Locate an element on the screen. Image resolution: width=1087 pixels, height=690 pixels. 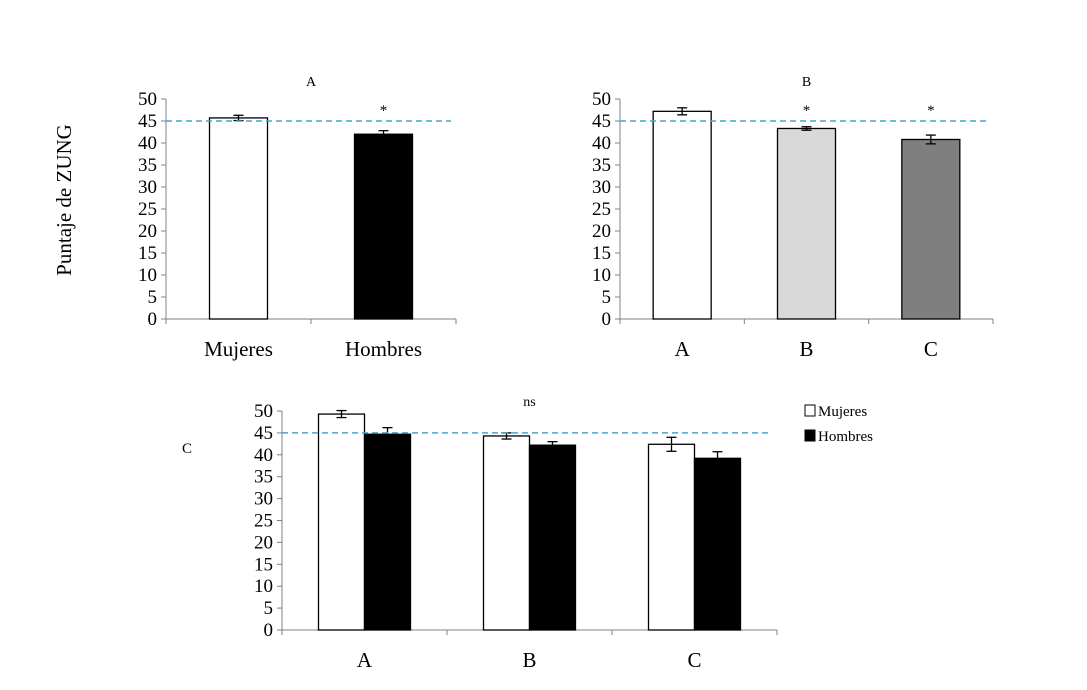
bar-c is located at coordinates (931, 229).